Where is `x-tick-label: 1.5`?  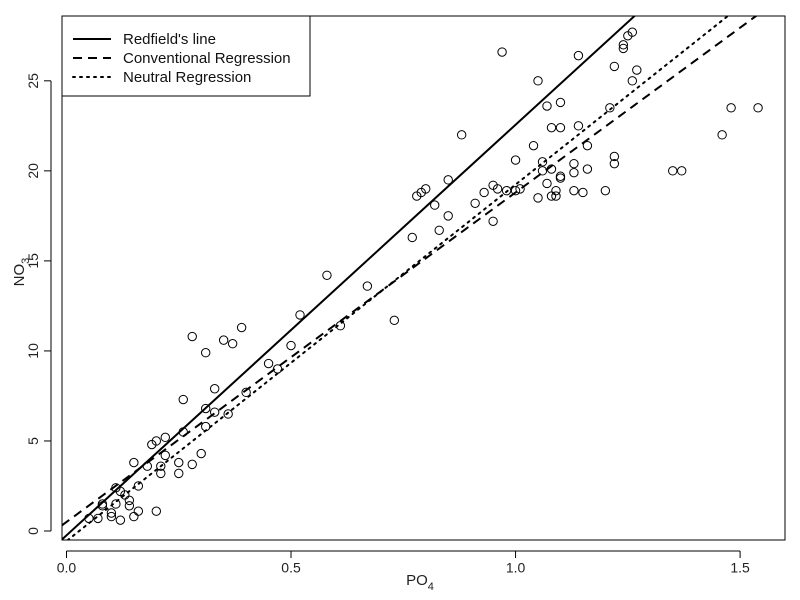 x-tick-label: 1.5 is located at coordinates (740, 567).